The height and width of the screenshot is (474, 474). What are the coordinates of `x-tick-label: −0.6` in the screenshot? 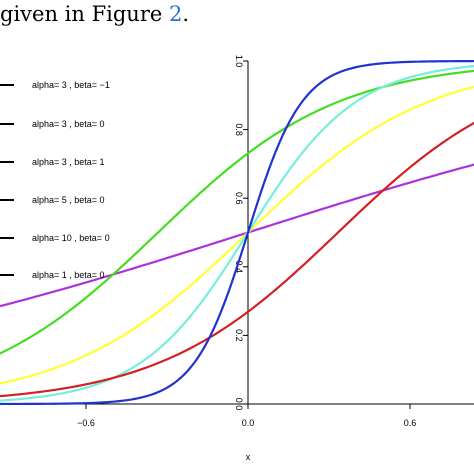 It's located at (86, 423).